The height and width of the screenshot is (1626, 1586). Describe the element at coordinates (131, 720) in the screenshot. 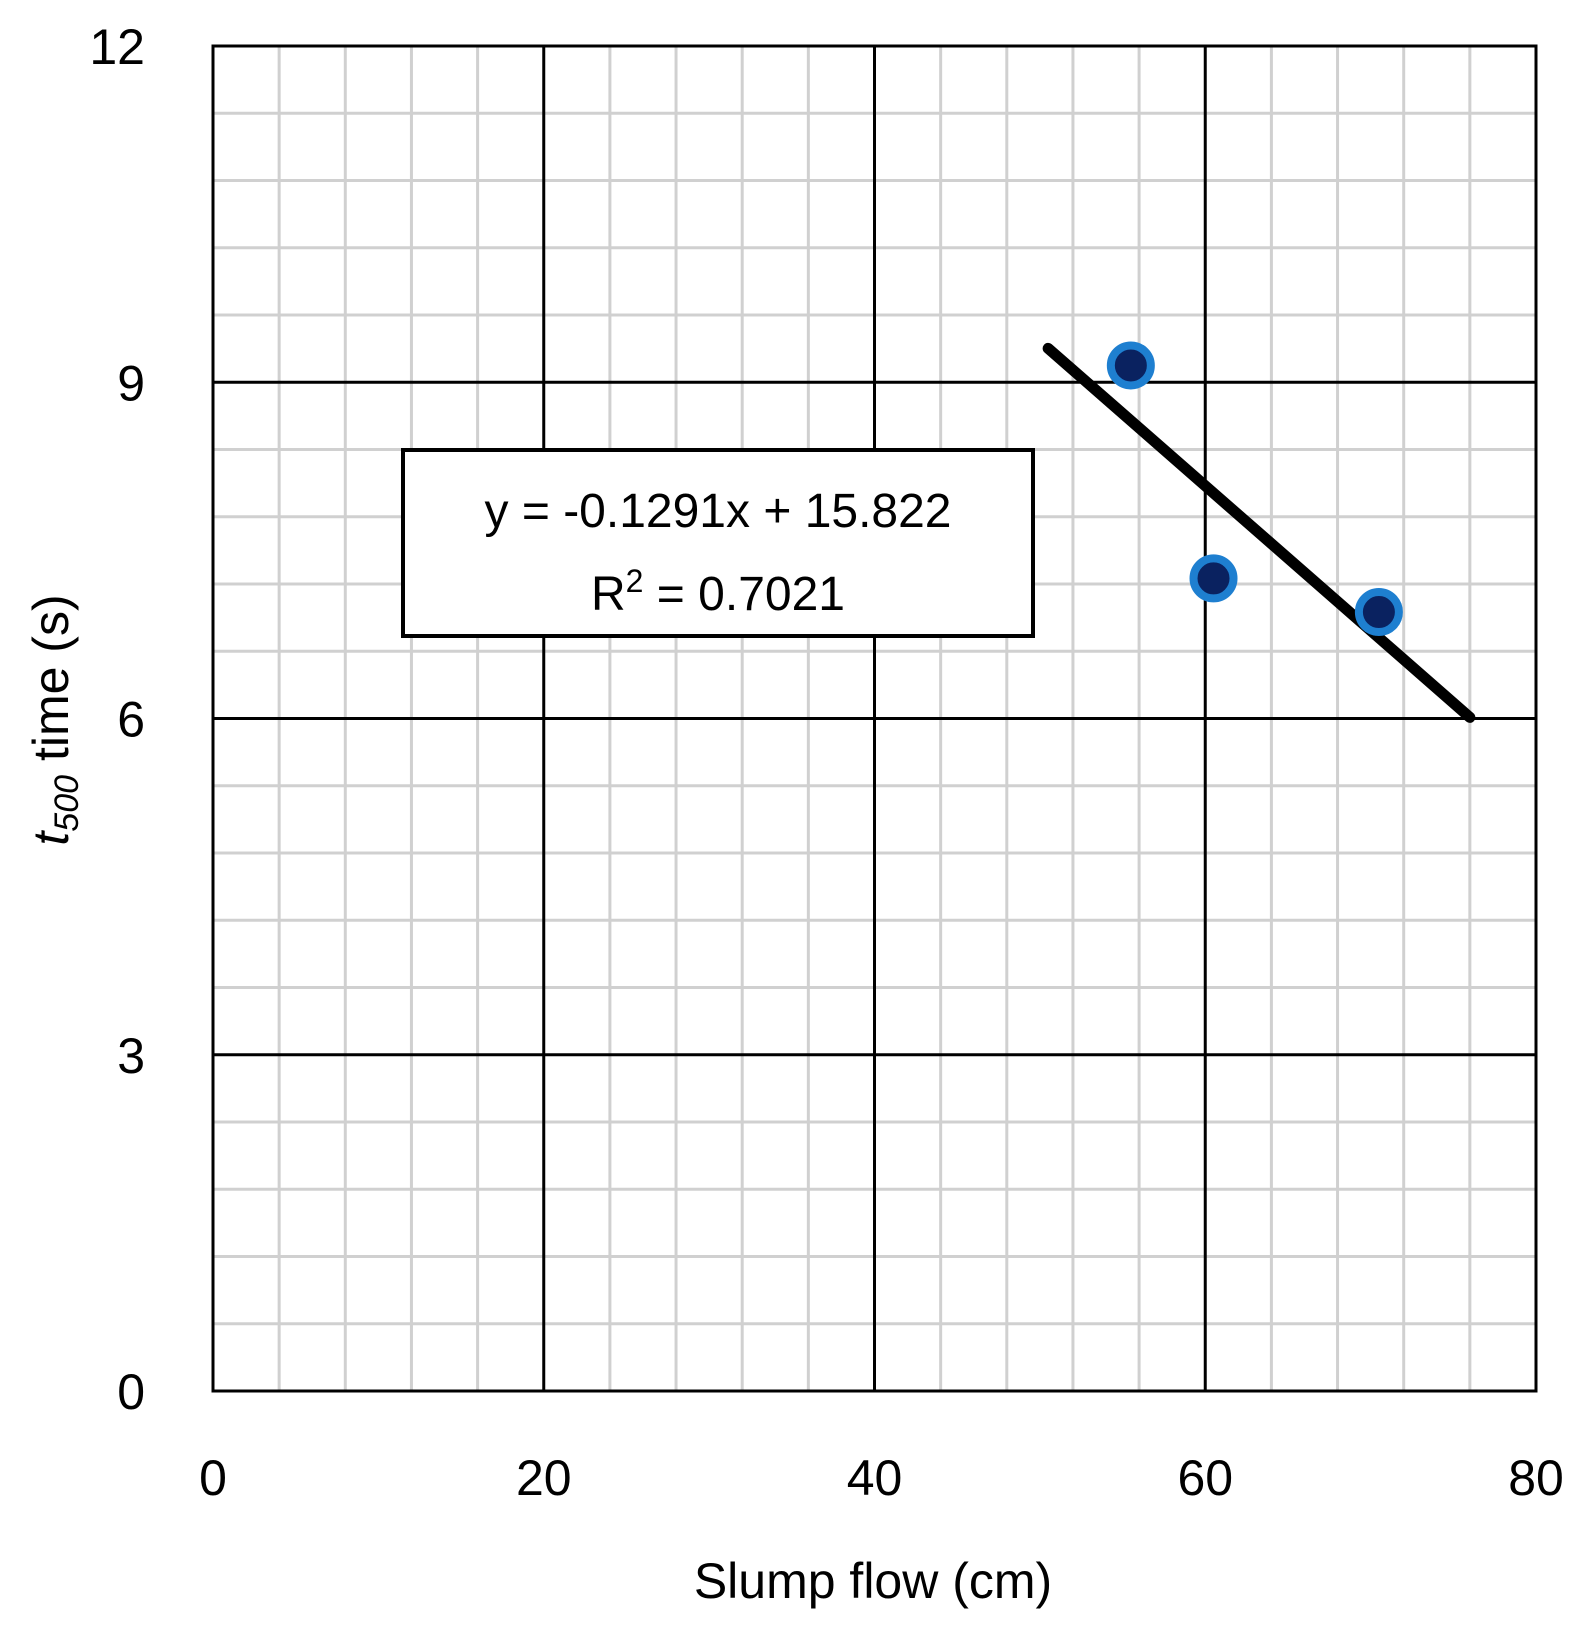

I see `y-tick-label: 6` at that location.